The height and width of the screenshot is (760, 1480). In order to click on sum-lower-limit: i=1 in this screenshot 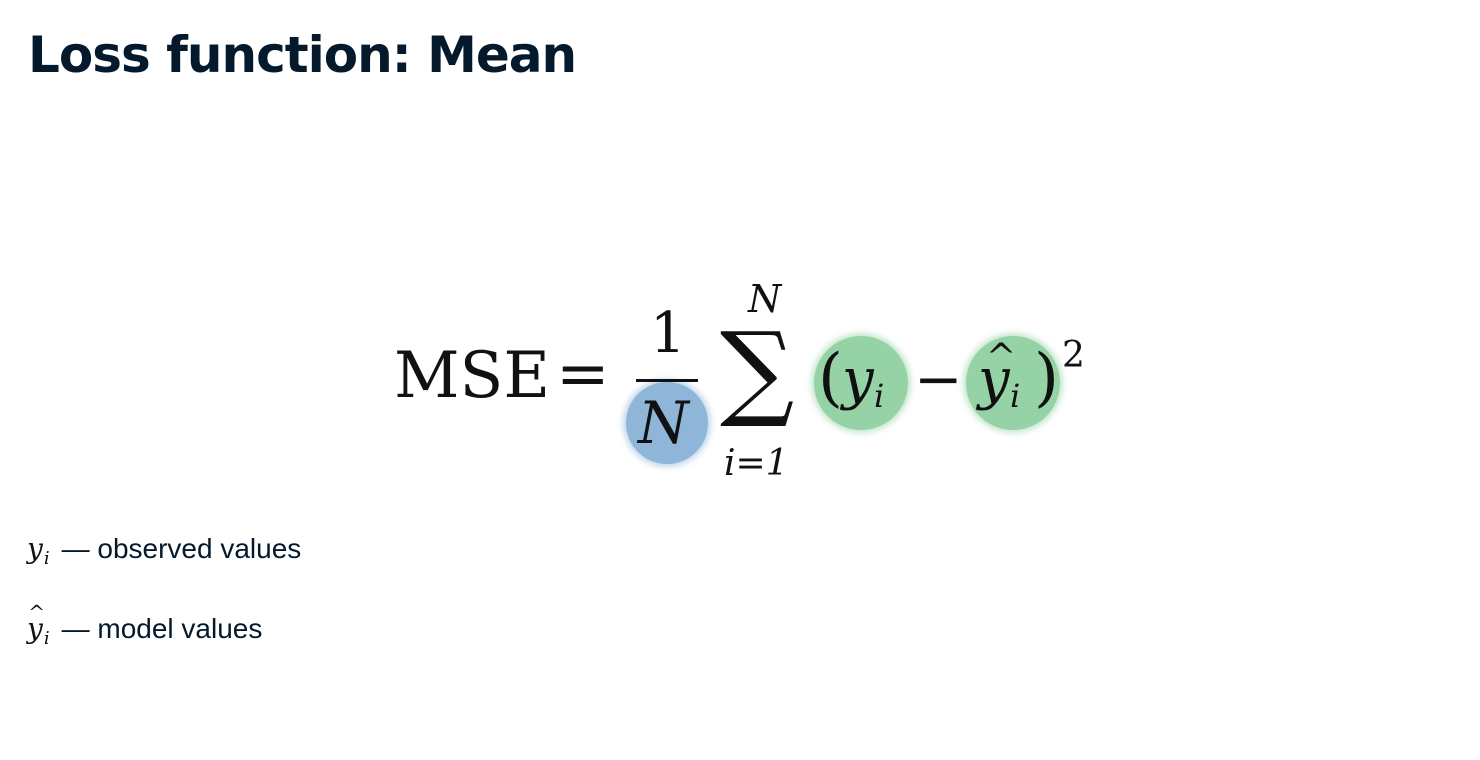, I will do `click(756, 463)`.